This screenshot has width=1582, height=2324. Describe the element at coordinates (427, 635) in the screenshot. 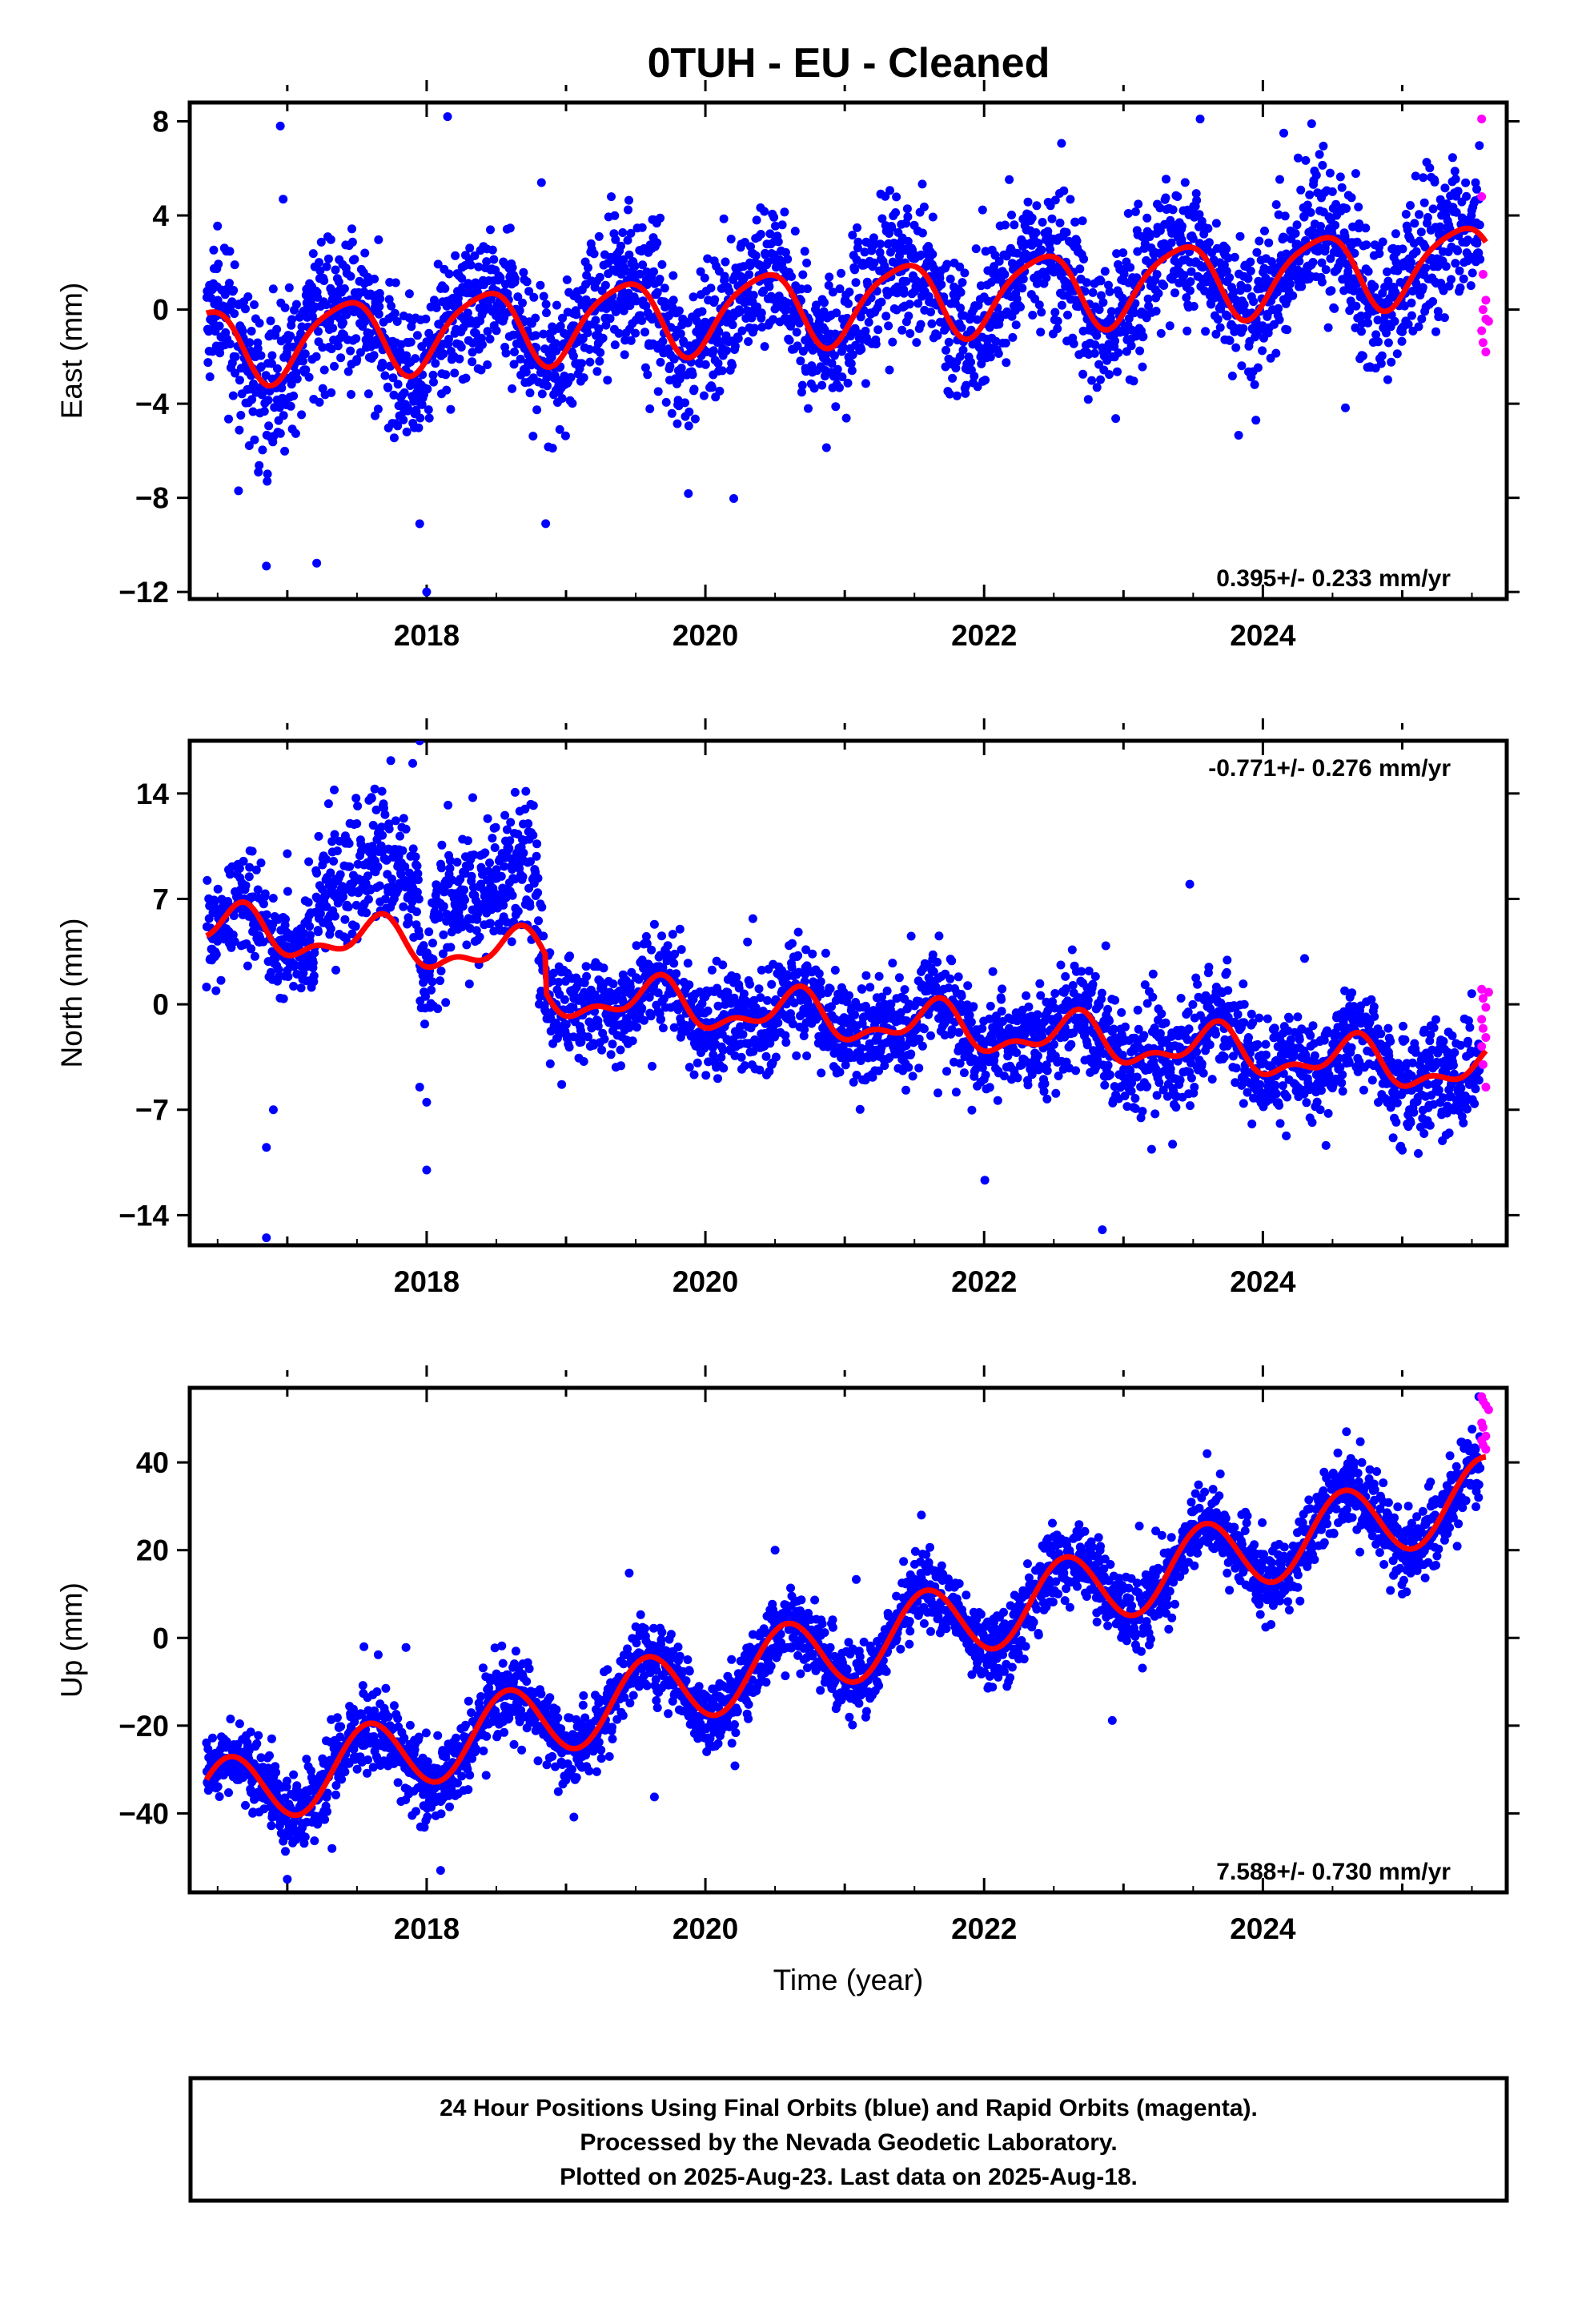

I see `x-tick-label: 2018` at that location.